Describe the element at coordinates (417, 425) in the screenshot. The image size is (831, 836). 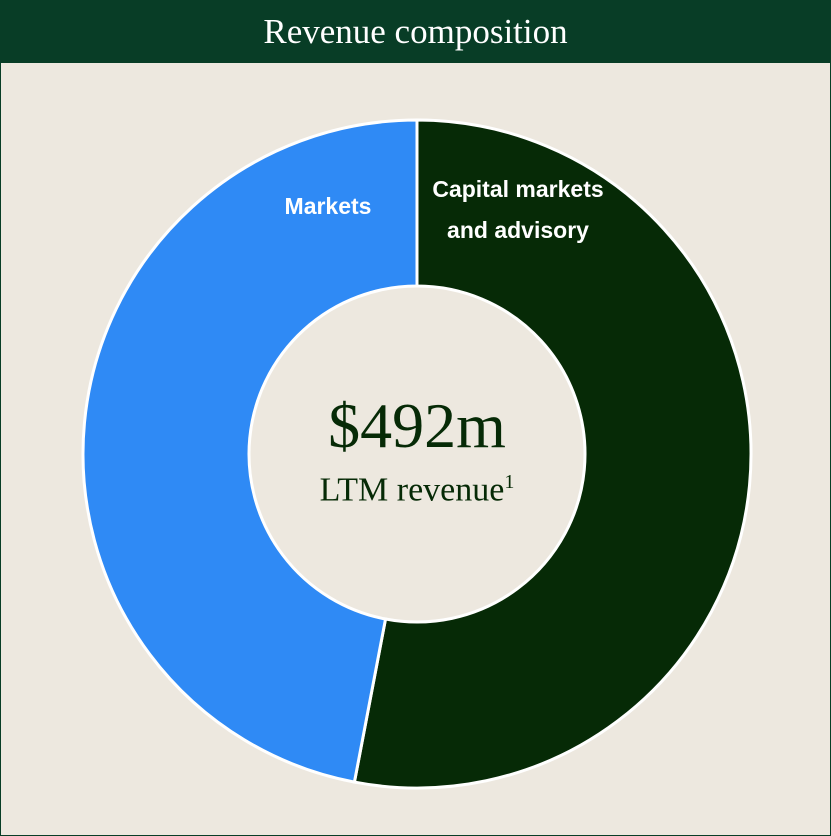
I see `center-value: $492m` at that location.